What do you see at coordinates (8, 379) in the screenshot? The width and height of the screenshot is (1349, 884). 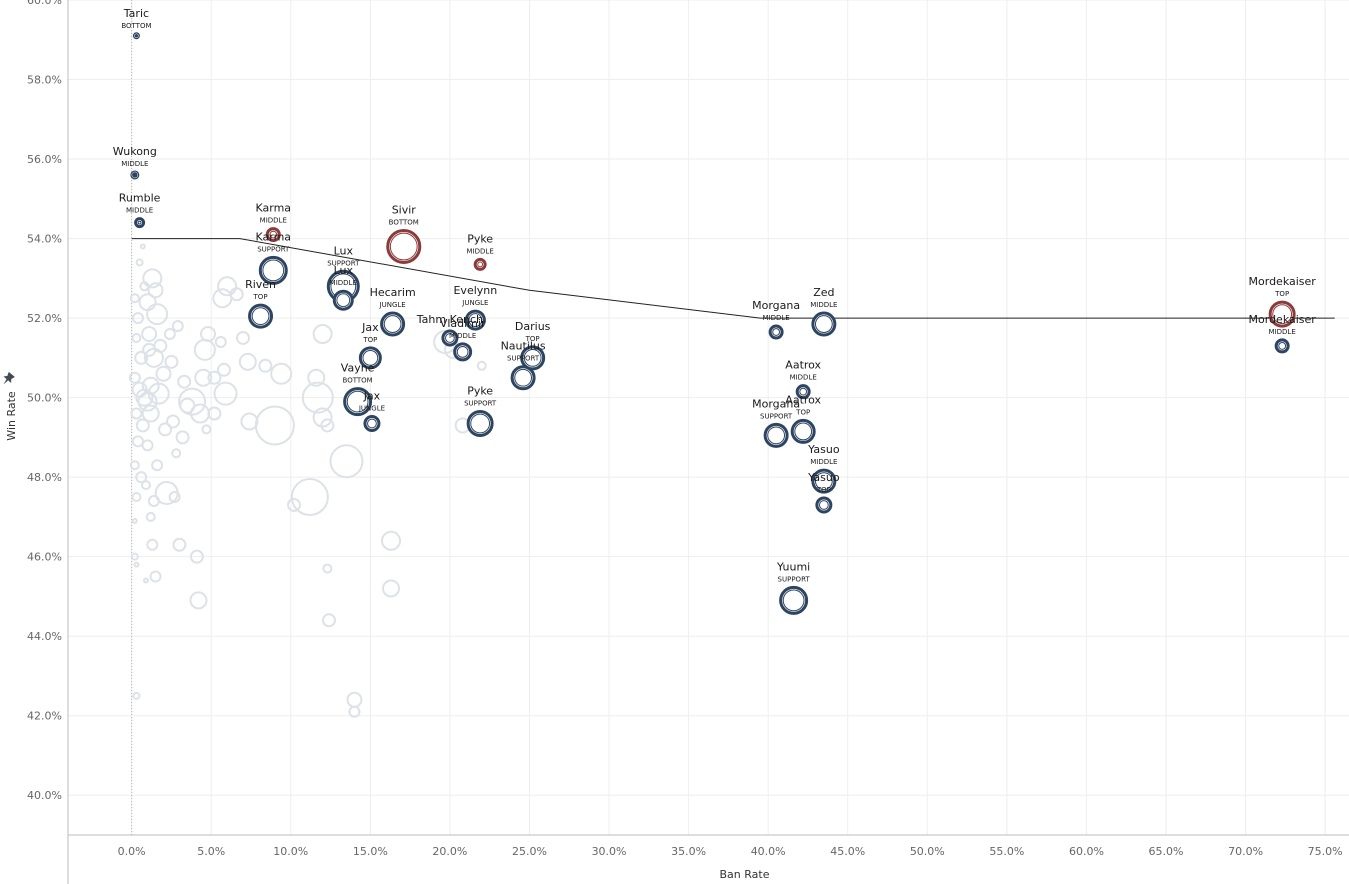 I see `pin-icon` at bounding box center [8, 379].